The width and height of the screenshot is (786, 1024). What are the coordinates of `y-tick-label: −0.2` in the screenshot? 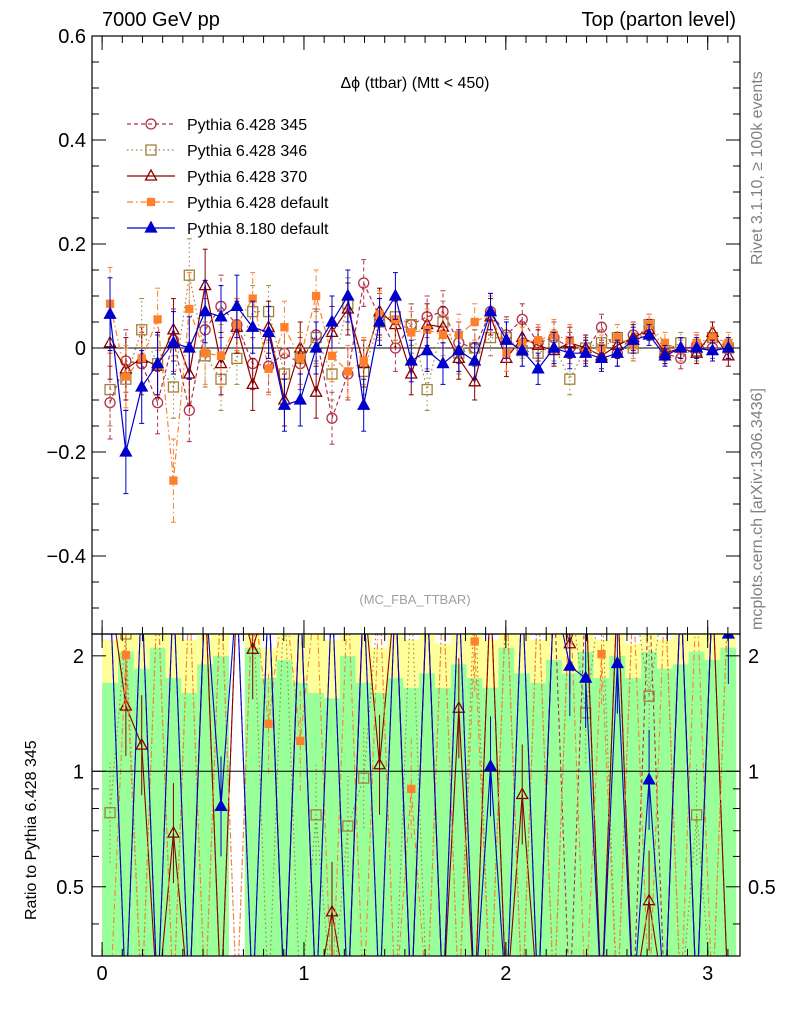 It's located at (66, 453).